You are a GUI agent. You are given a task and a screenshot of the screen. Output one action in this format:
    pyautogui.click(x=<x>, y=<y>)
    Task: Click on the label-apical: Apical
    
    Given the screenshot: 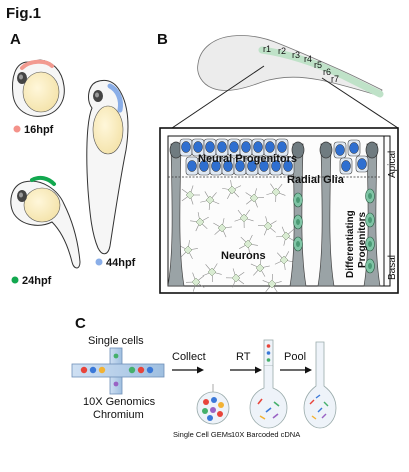 What is the action you would take?
    pyautogui.click(x=392, y=164)
    